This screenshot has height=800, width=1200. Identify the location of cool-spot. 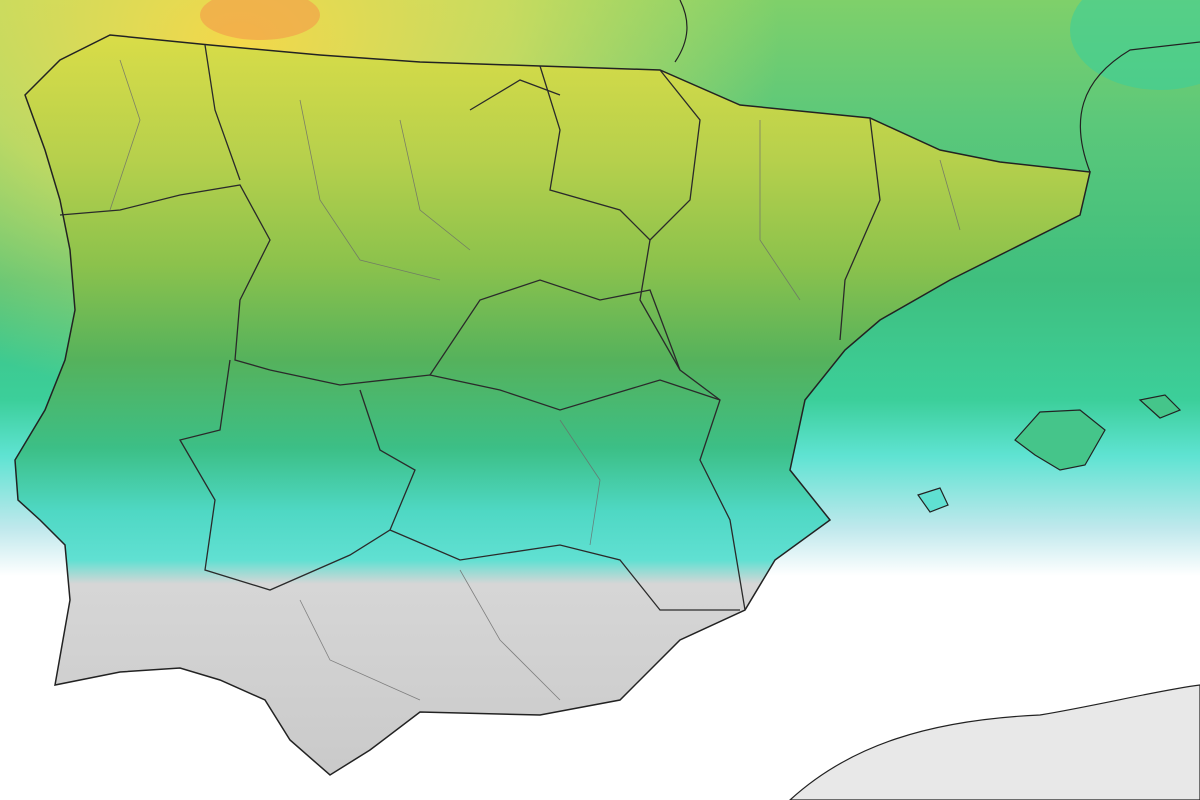
(1135, 45).